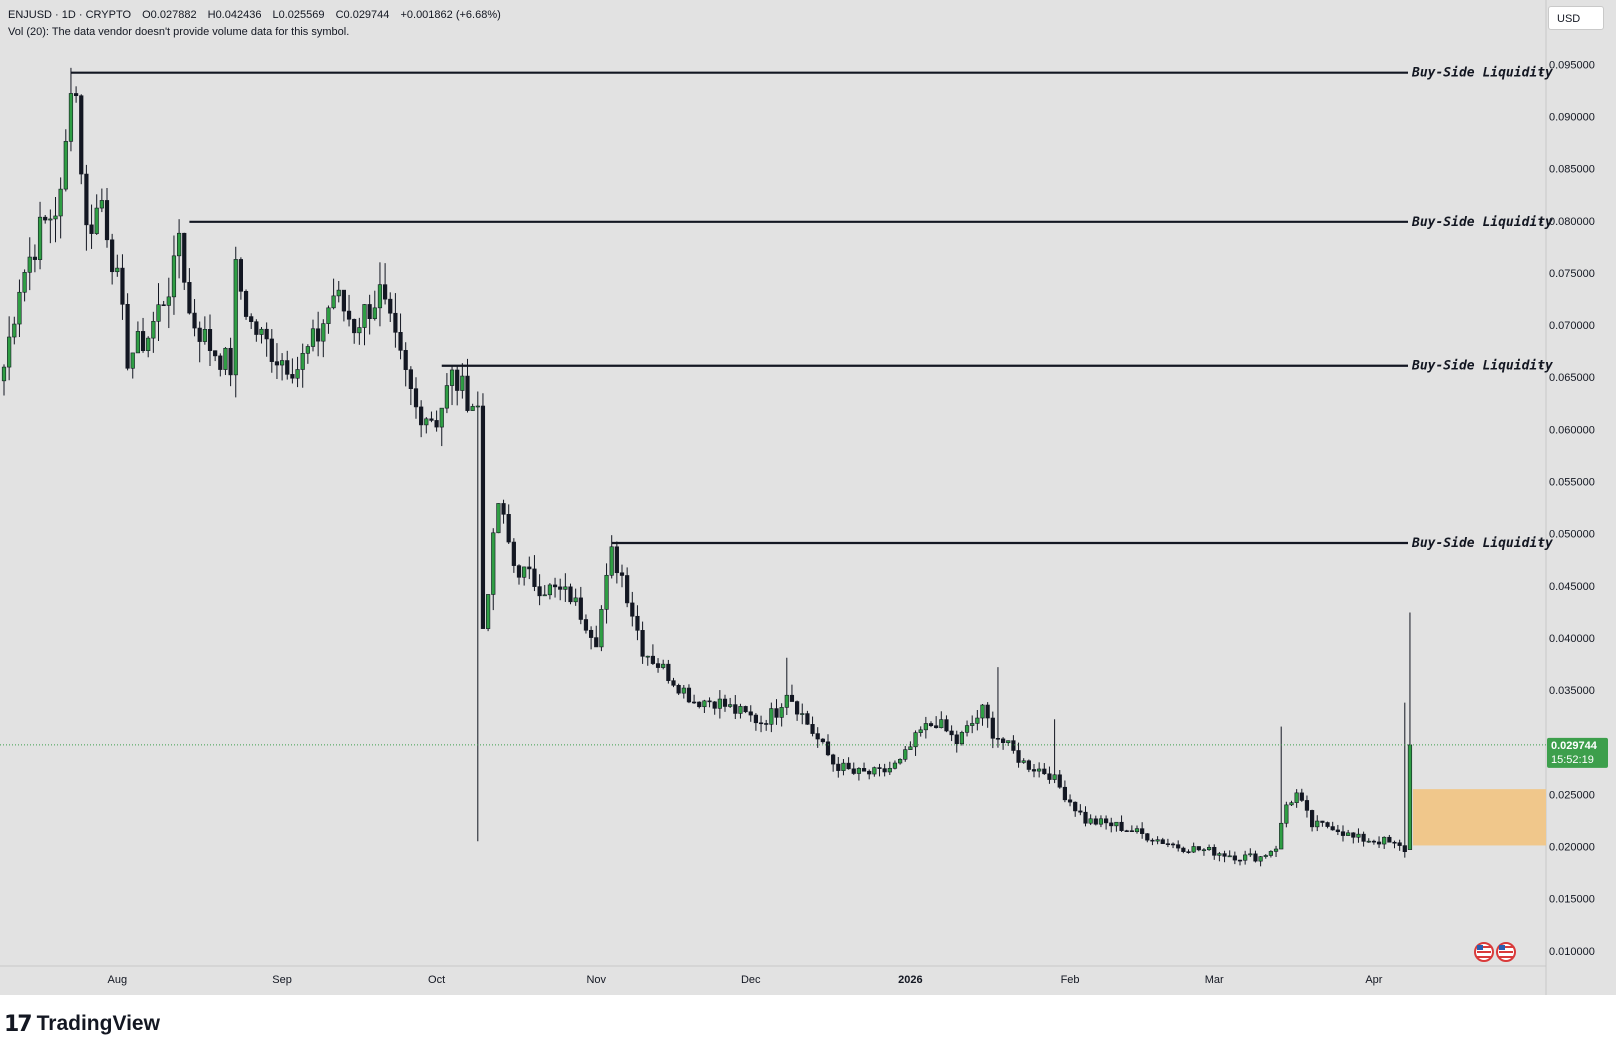 Image resolution: width=1616 pixels, height=1053 pixels. What do you see at coordinates (1495, 952) in the screenshot?
I see `event-flags` at bounding box center [1495, 952].